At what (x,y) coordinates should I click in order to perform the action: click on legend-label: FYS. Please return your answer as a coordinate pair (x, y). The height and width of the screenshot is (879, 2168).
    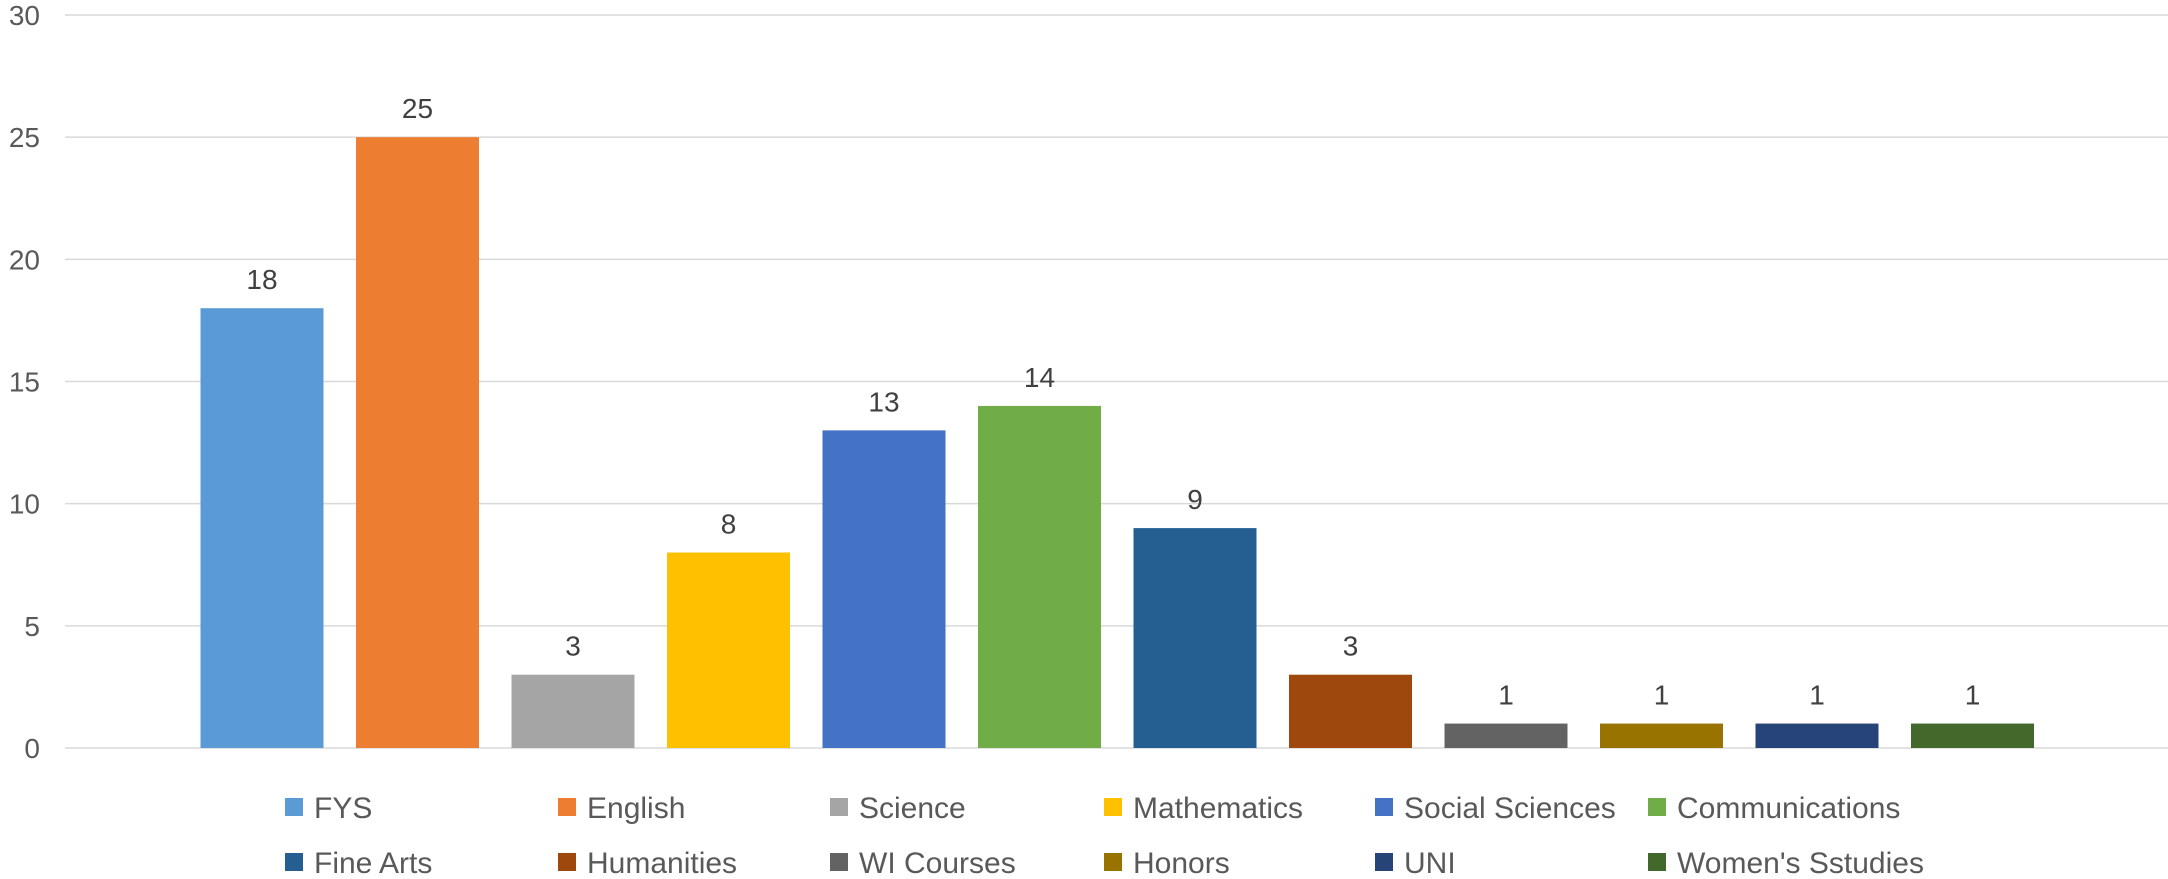
    Looking at the image, I should click on (343, 808).